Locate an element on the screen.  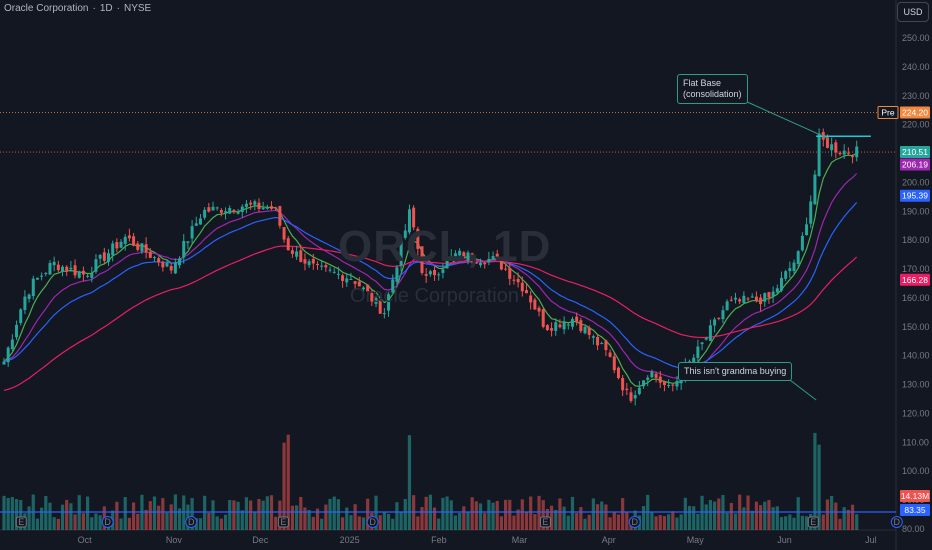
y-tick-label: 160.00 is located at coordinates (916, 298).